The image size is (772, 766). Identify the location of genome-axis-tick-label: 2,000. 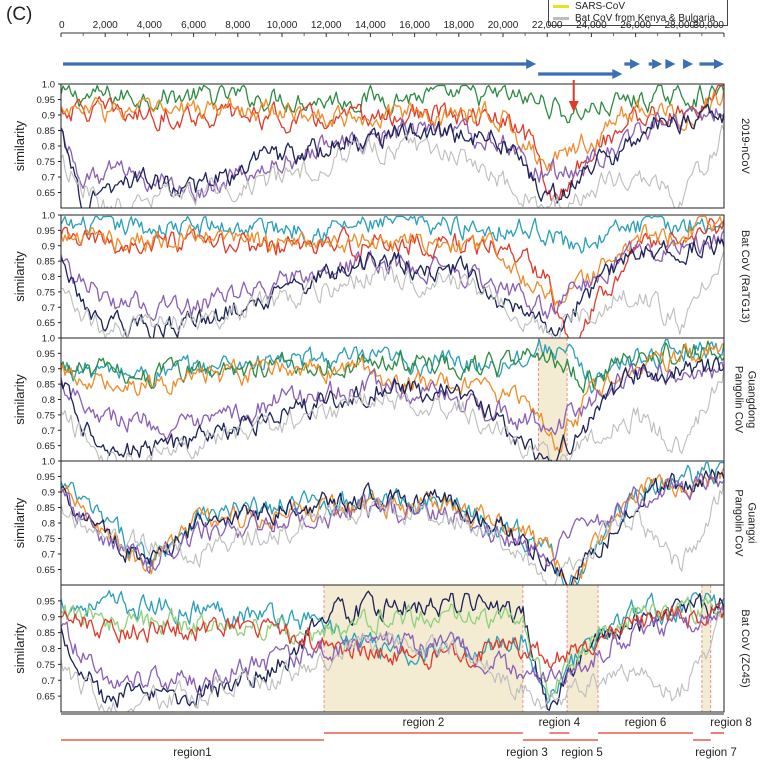
(105, 25).